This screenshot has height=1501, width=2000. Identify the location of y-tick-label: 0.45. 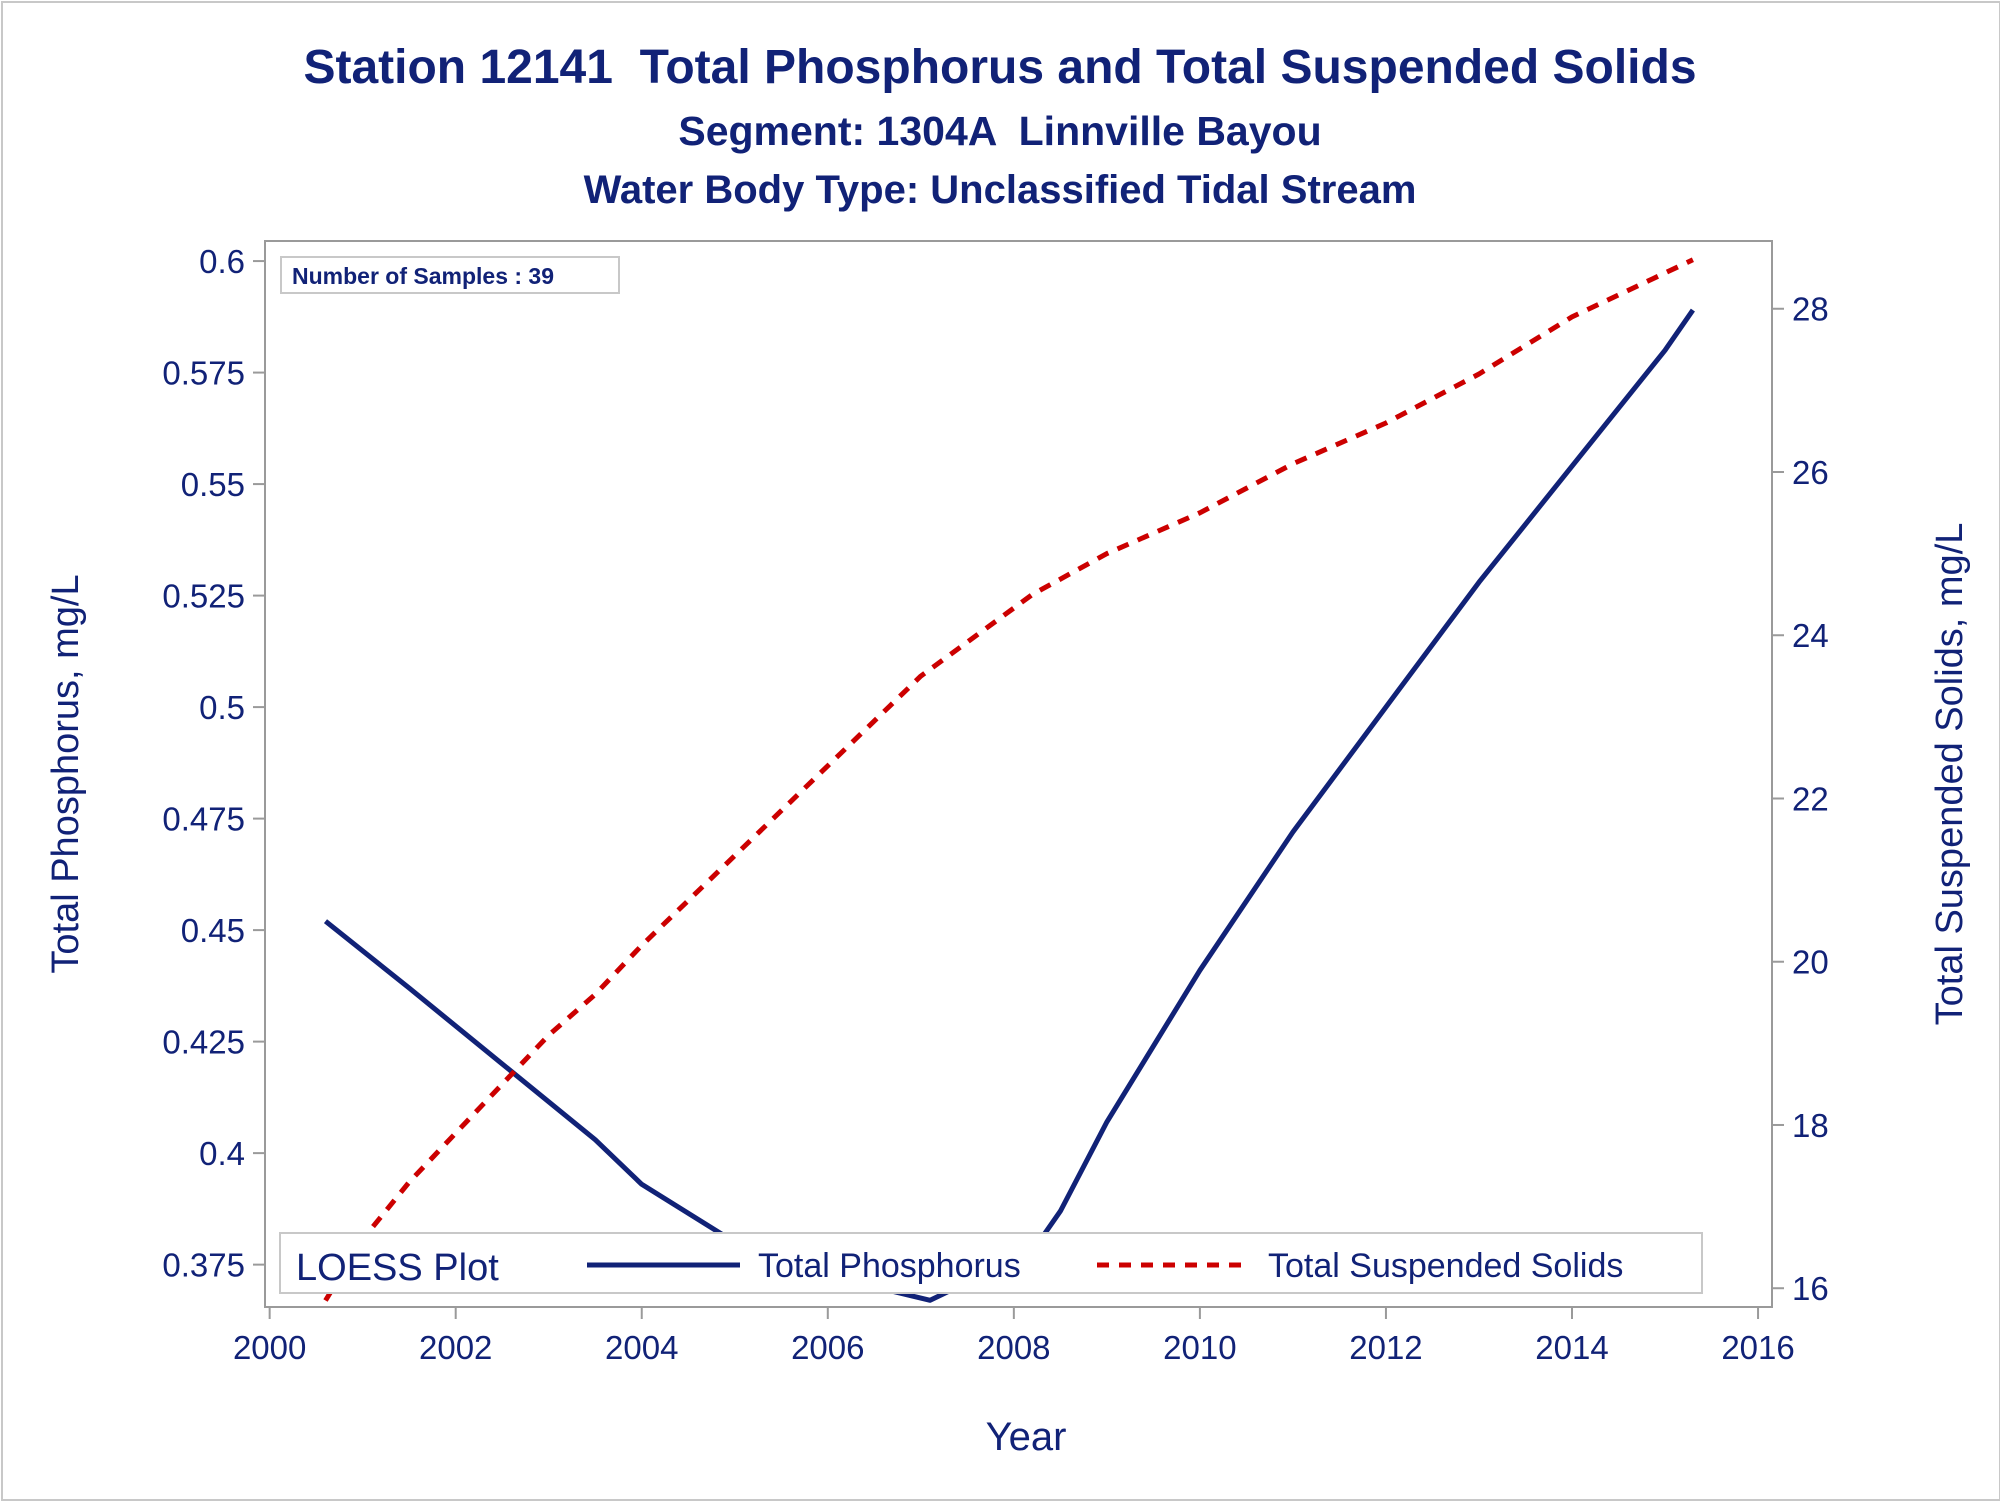
(213, 930).